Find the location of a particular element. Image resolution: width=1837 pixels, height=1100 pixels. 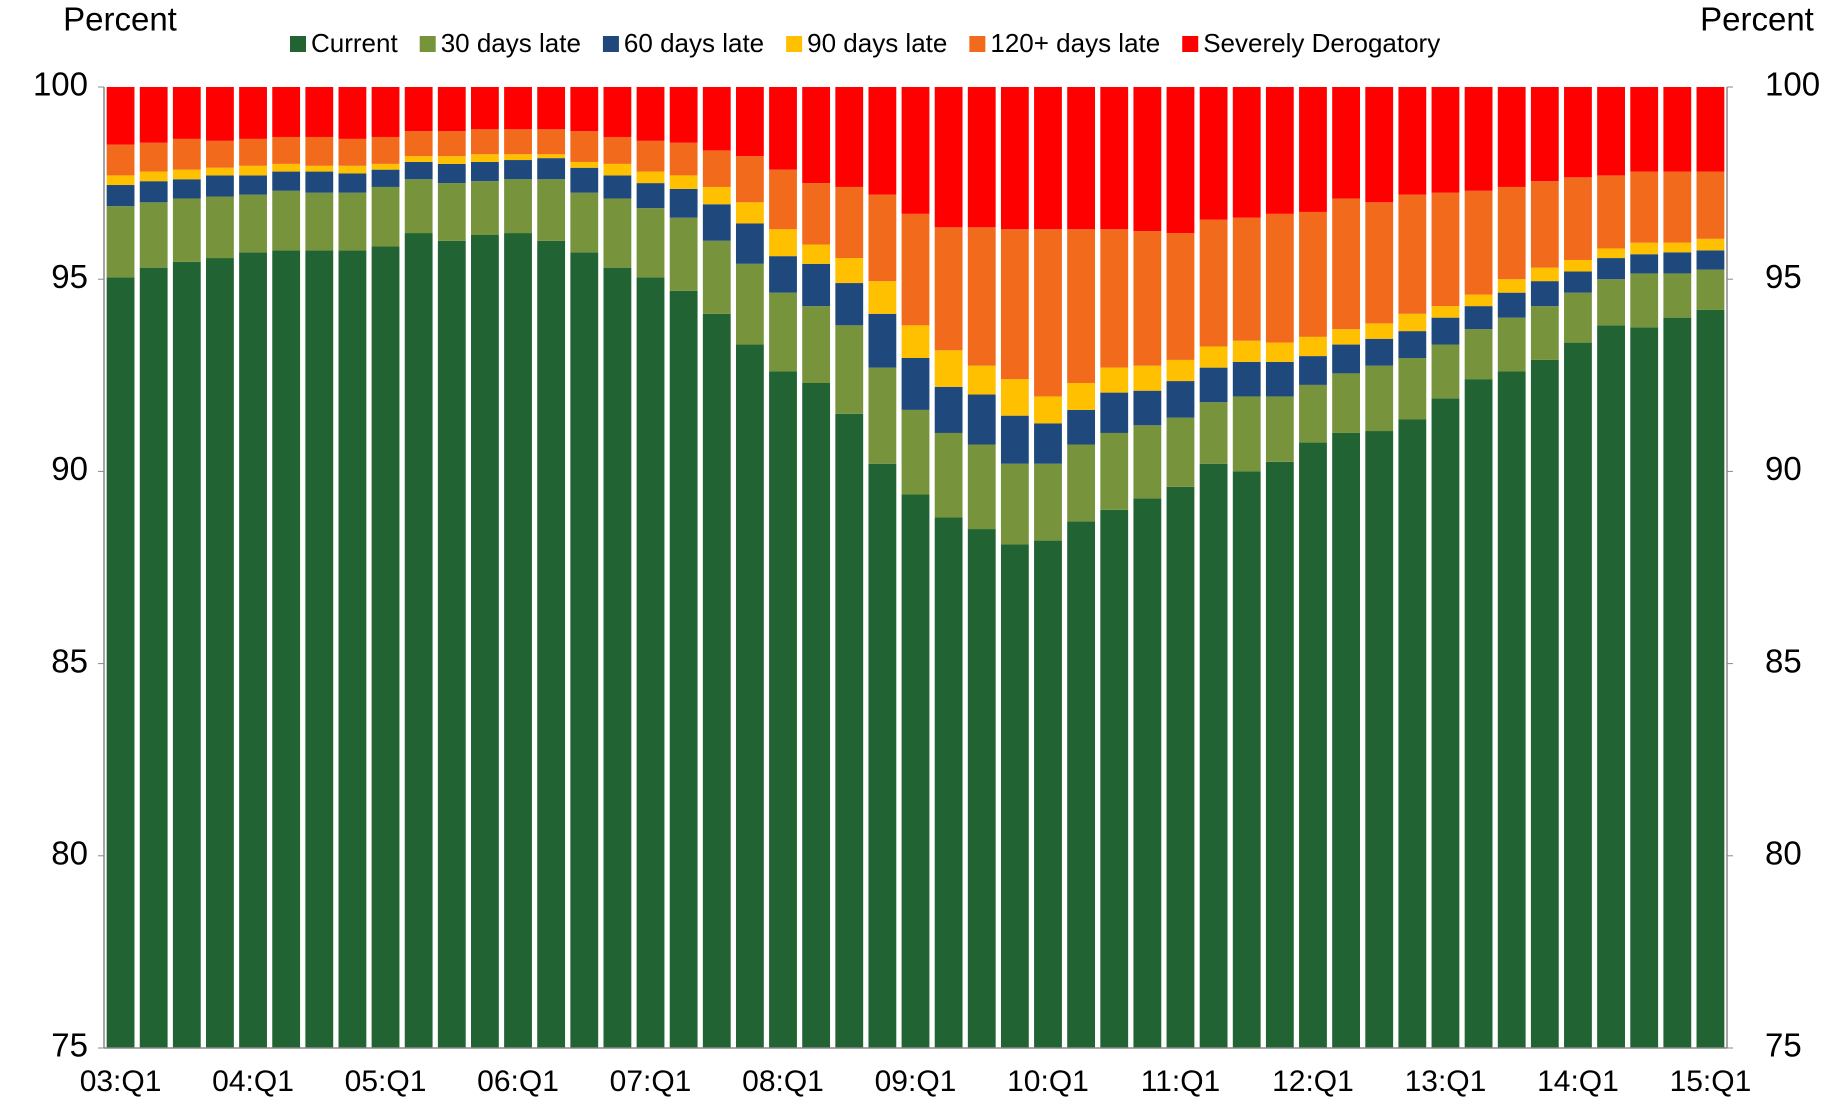

x-tick-label: 03:Q1 is located at coordinates (121, 1081).